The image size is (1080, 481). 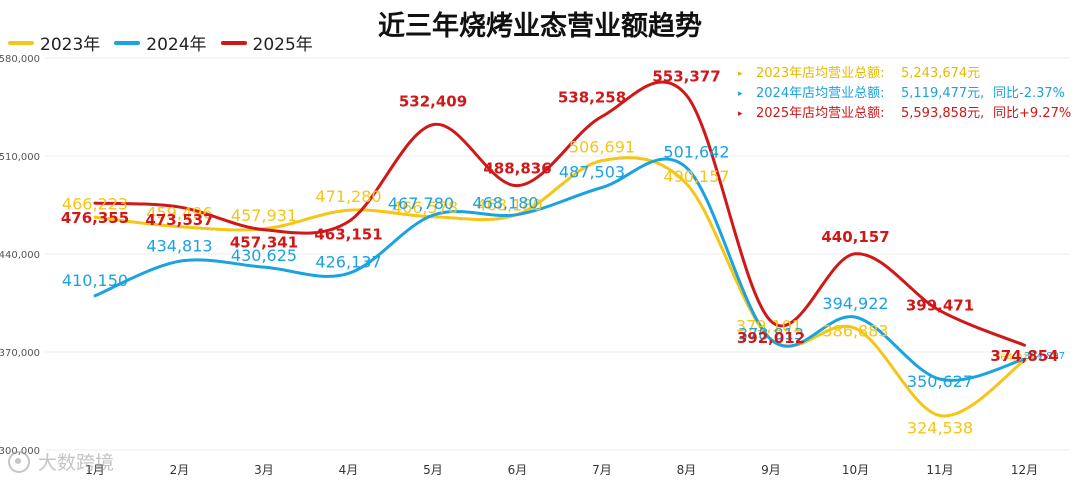 I want to click on data-label: 553,377, so click(x=686, y=76).